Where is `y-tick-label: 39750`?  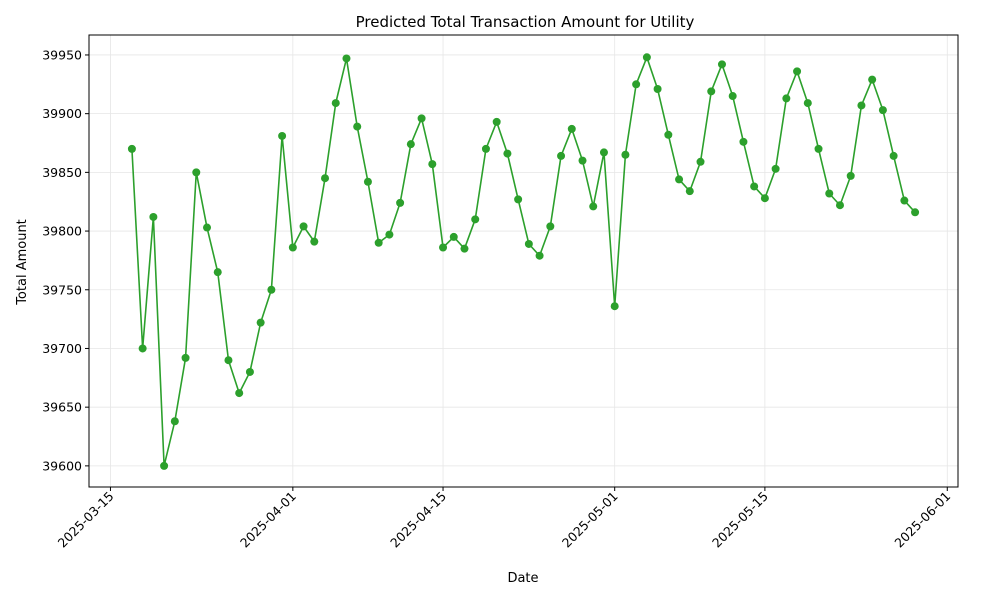 y-tick-label: 39750 is located at coordinates (62, 289).